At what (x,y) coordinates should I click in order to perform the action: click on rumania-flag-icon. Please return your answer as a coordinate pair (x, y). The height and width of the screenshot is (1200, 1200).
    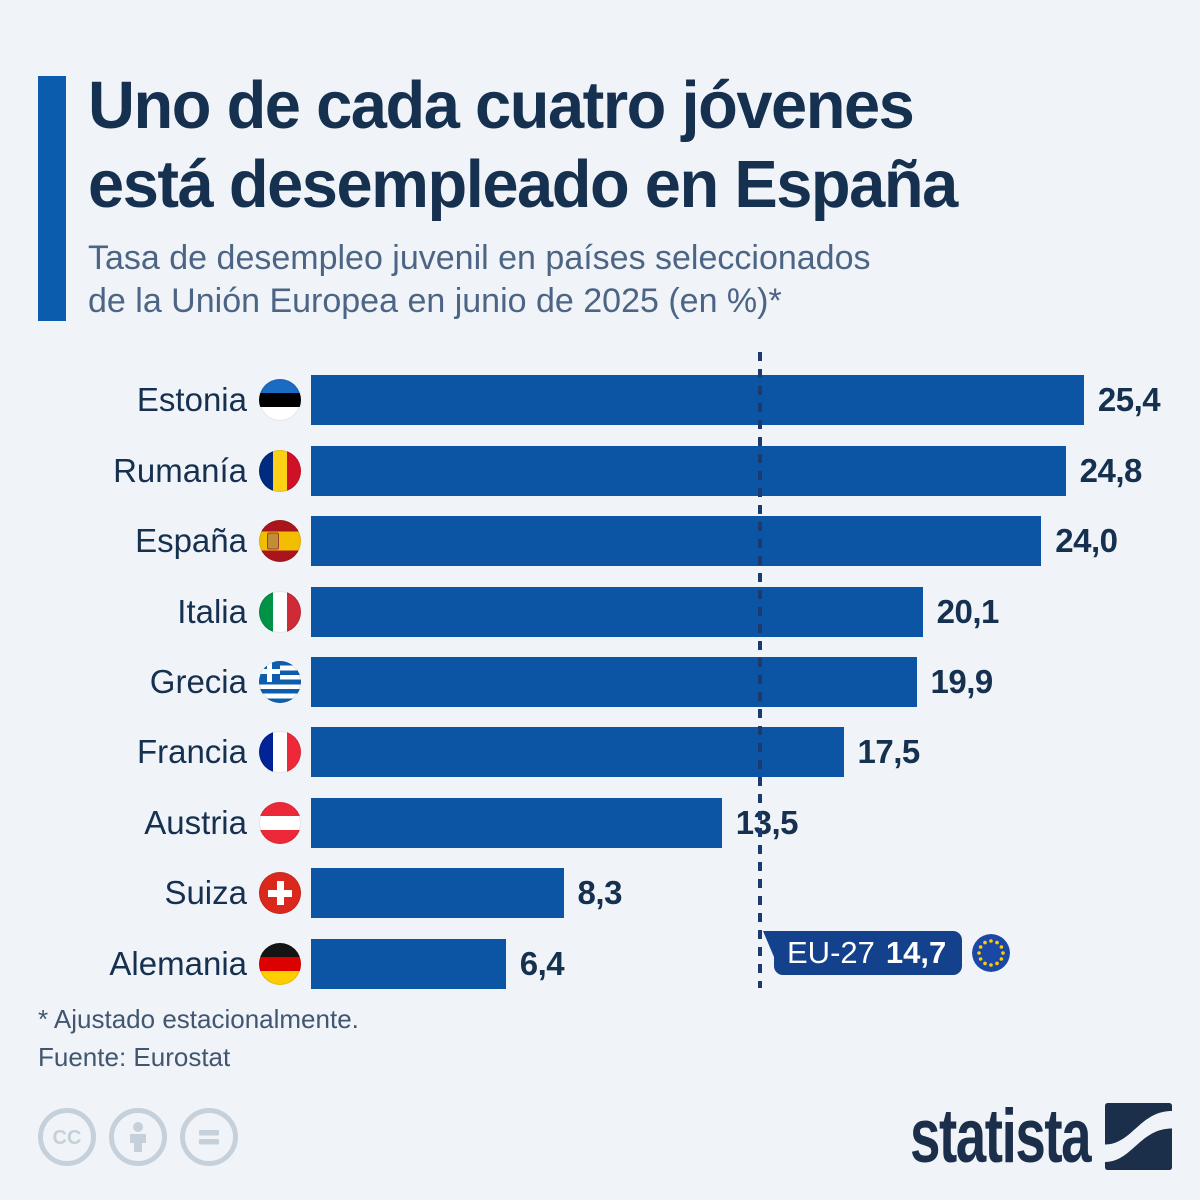
    Looking at the image, I should click on (280, 470).